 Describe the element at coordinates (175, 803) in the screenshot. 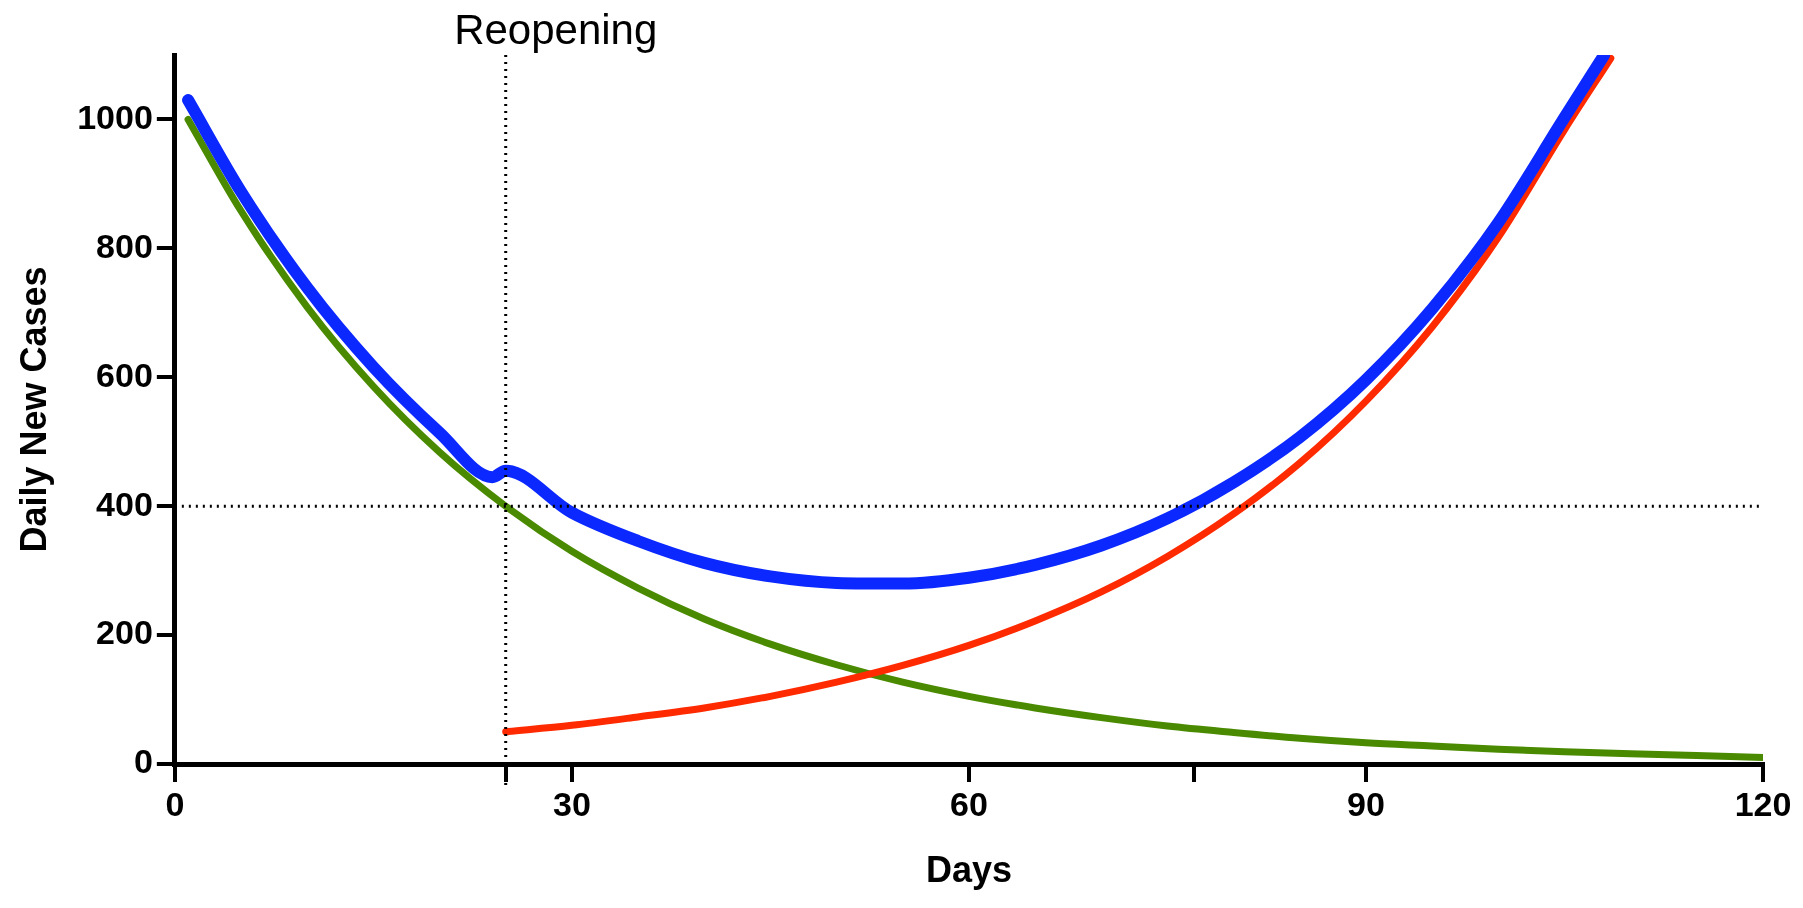

I see `x-tick-label: 0` at that location.